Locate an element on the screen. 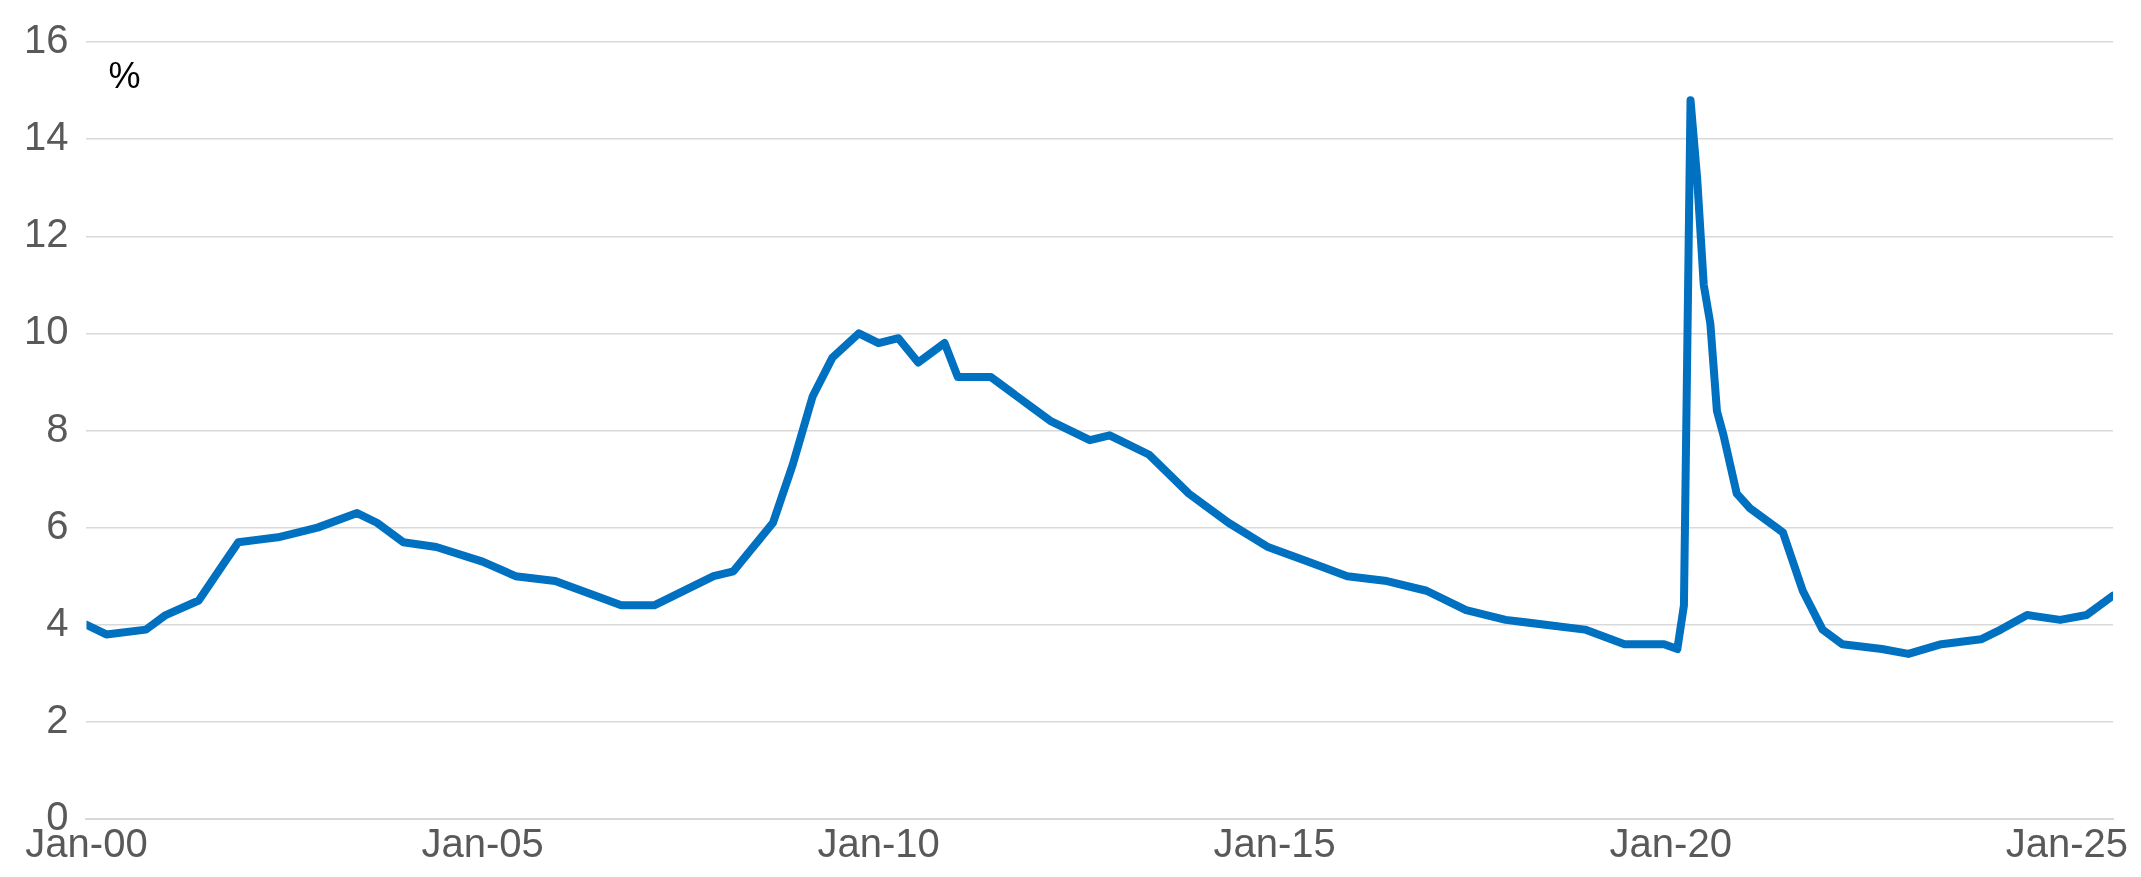 Image resolution: width=2141 pixels, height=877 pixels. y-axis-title: % is located at coordinates (124, 75).